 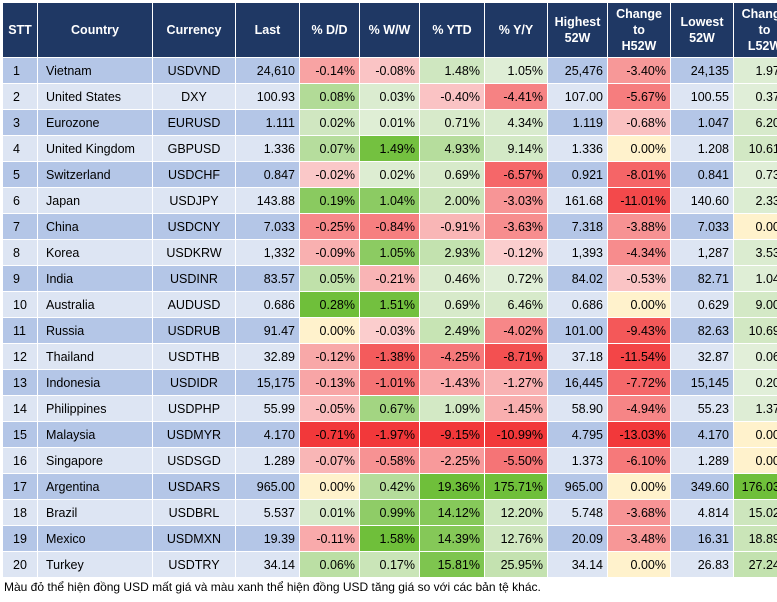 I want to click on cell-pct-dd: -0.11%, so click(x=329, y=538).